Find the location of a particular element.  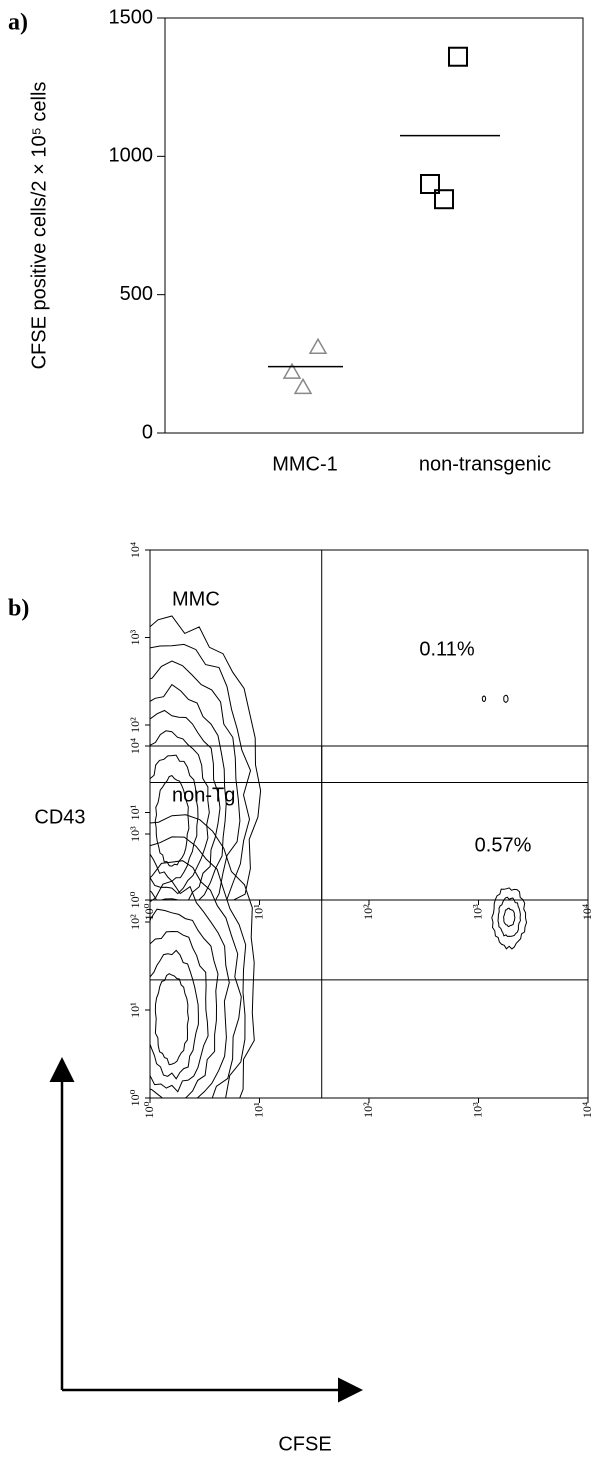

y-axis-label: CD43 is located at coordinates (59, 817).